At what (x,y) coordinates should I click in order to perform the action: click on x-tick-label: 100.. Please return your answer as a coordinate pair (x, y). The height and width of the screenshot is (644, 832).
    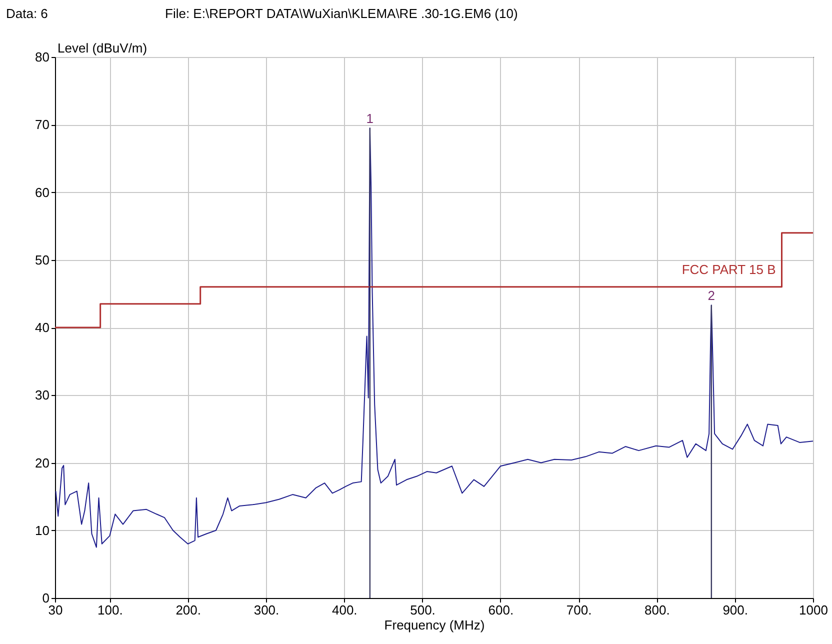
    Looking at the image, I should click on (110, 610).